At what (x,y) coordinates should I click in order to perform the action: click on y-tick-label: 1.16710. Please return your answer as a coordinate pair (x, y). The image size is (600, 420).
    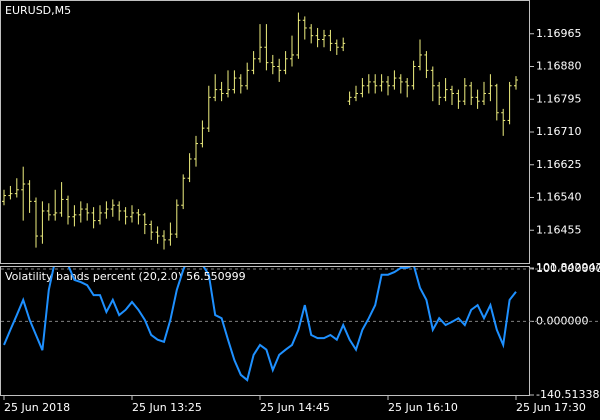
    Looking at the image, I should click on (559, 131).